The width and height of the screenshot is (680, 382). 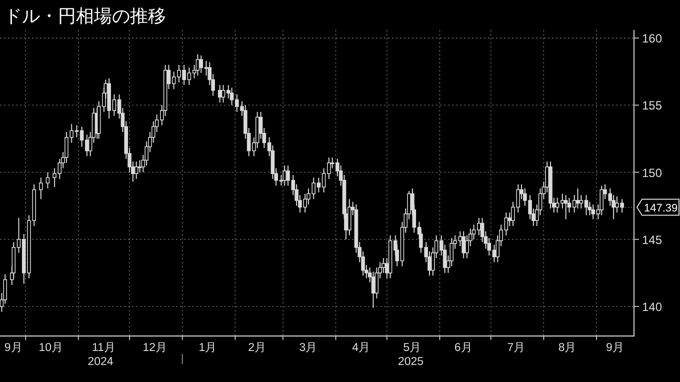 I want to click on x-tick-label: 4月, so click(x=361, y=347).